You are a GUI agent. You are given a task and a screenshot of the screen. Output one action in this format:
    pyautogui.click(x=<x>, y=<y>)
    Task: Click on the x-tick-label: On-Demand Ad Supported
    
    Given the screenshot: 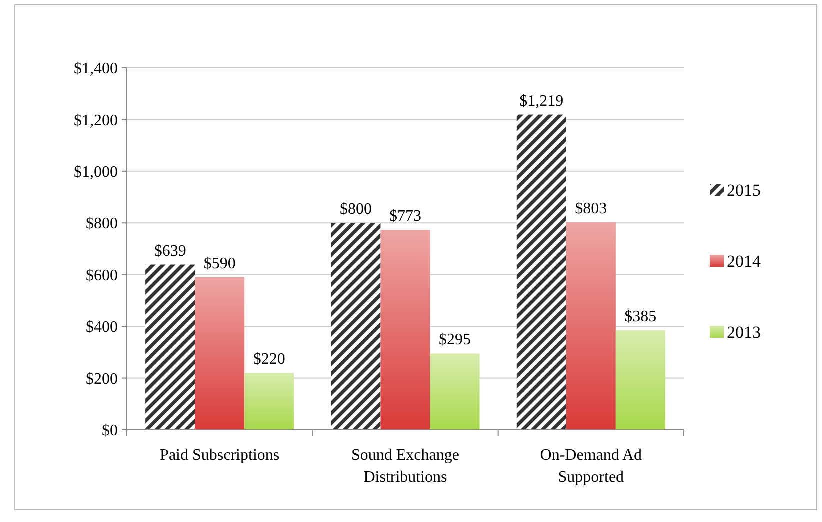 What is the action you would take?
    pyautogui.click(x=591, y=466)
    